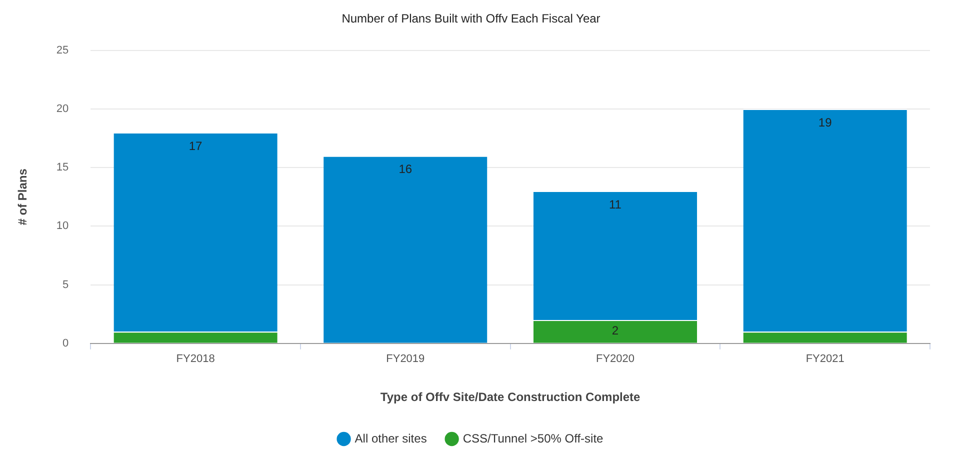 Image resolution: width=958 pixels, height=467 pixels. Describe the element at coordinates (195, 359) in the screenshot. I see `x-tick-label: FY2018` at that location.